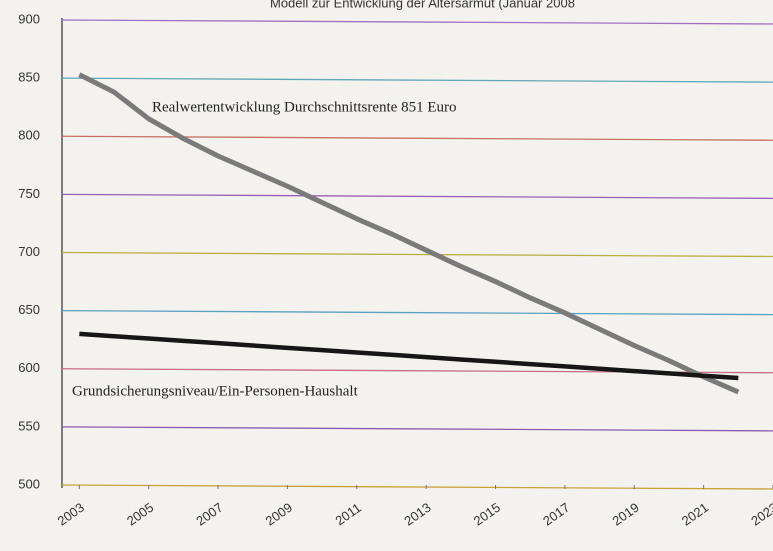 This screenshot has height=551, width=773. Describe the element at coordinates (29, 251) in the screenshot. I see `y-tick-label: 700` at that location.